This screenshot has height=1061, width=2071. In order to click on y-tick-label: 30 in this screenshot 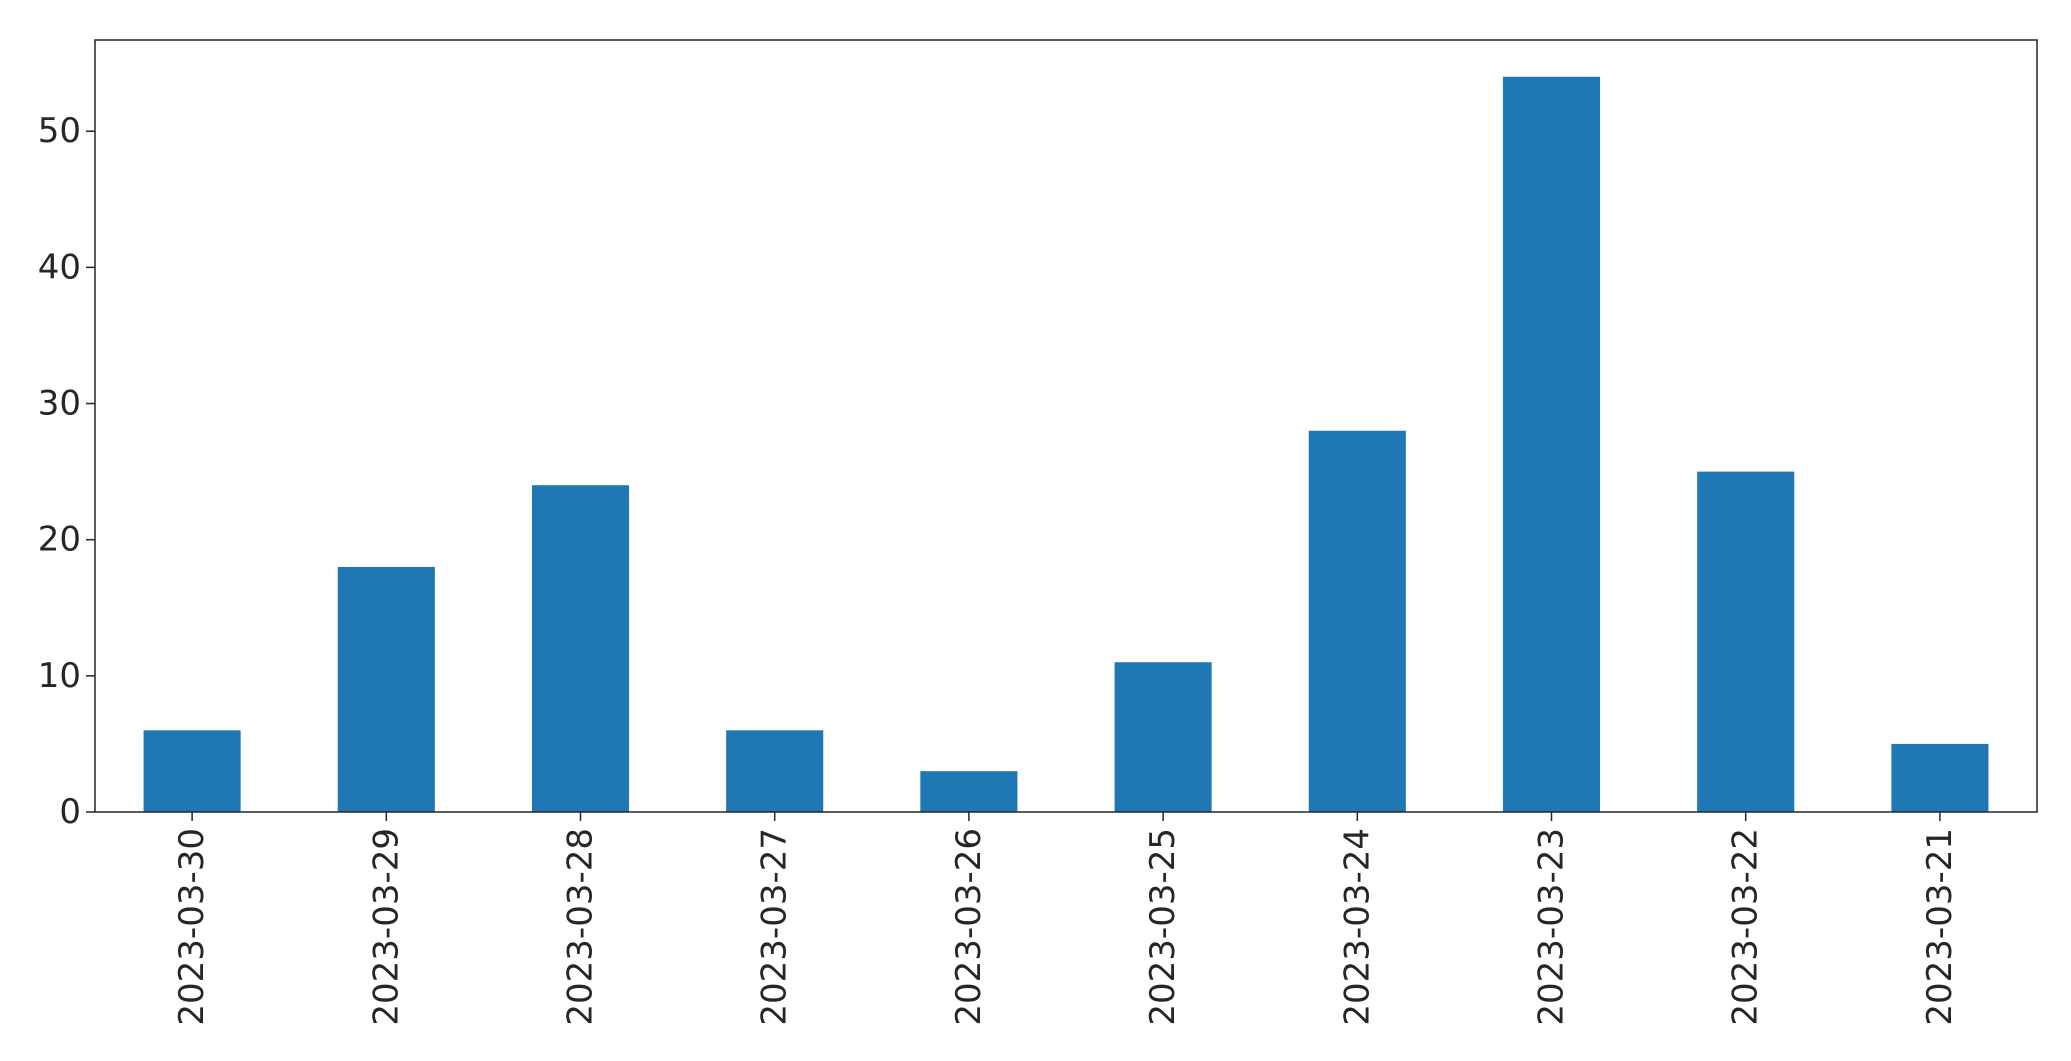, I will do `click(59, 404)`.